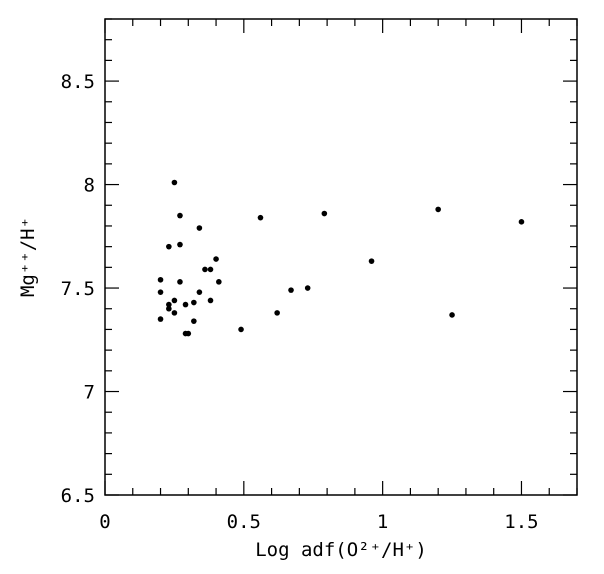  Describe the element at coordinates (341, 550) in the screenshot. I see `x-axis-label: Log adf(O²⁺/H⁺)` at that location.